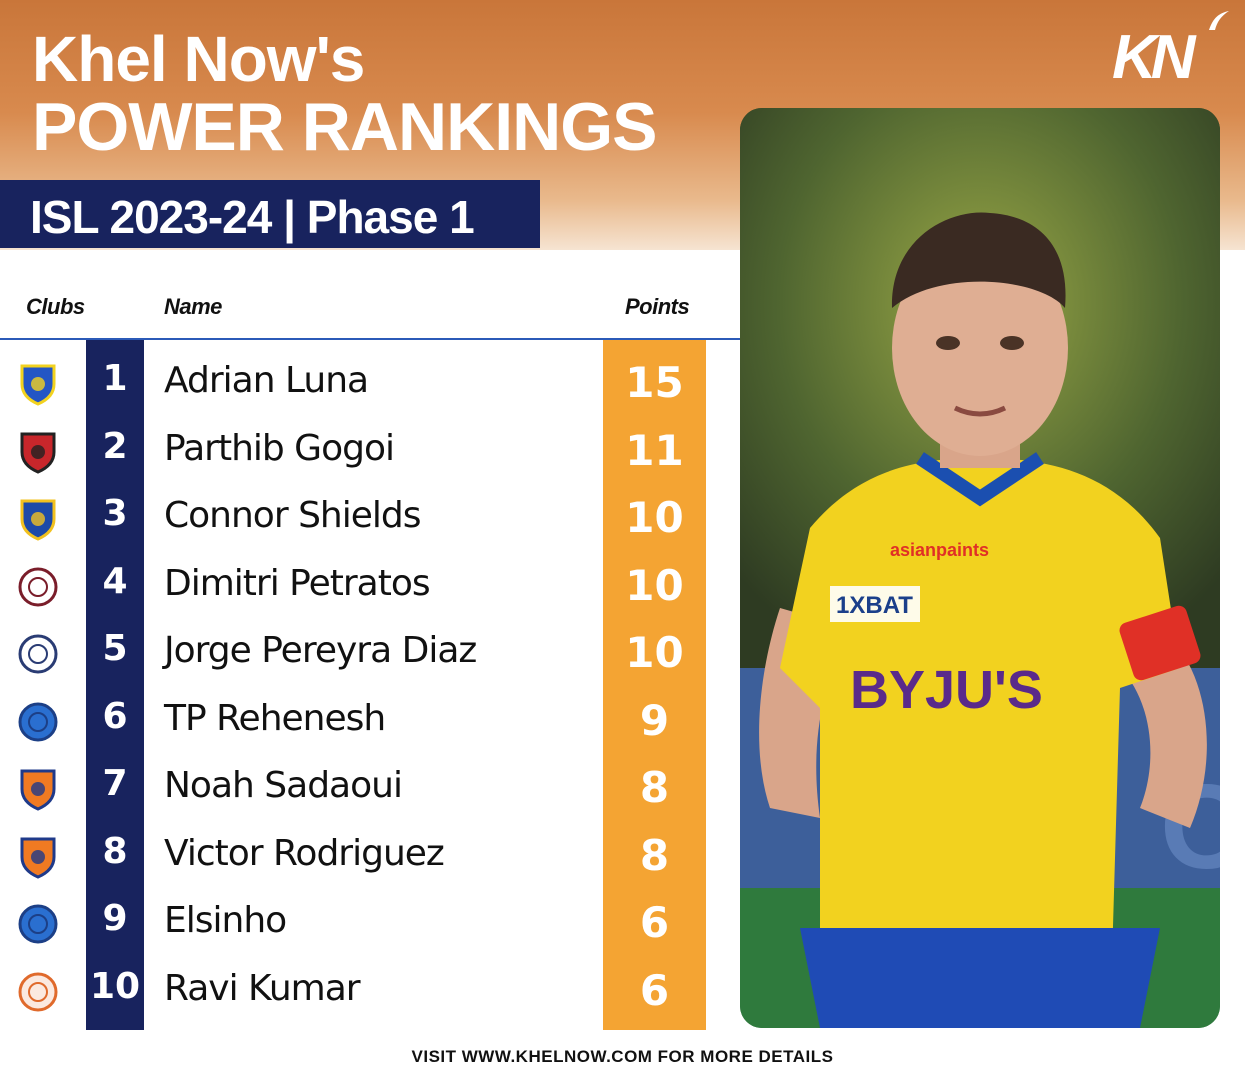 The image size is (1245, 1080). What do you see at coordinates (198, 59) in the screenshot?
I see `page-title-line1: Khel Now's` at bounding box center [198, 59].